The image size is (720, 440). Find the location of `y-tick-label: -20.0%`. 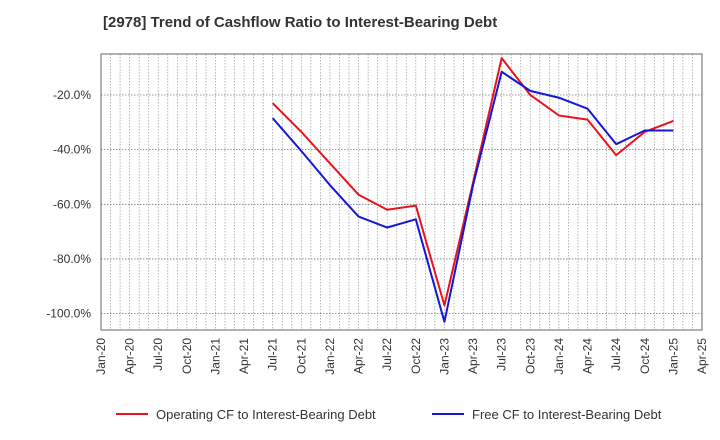

y-tick-label: -20.0% is located at coordinates (72, 95).